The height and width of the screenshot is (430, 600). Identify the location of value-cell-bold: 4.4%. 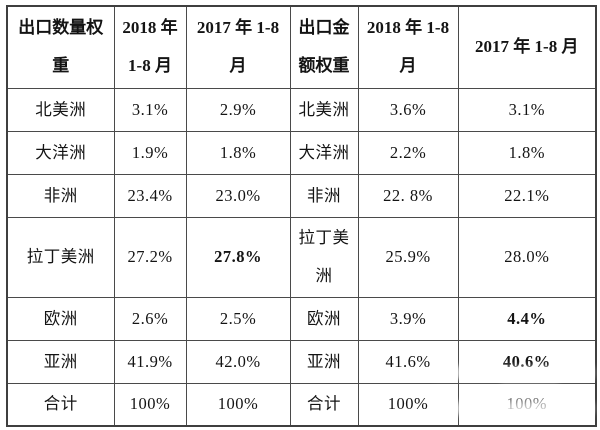
(527, 318).